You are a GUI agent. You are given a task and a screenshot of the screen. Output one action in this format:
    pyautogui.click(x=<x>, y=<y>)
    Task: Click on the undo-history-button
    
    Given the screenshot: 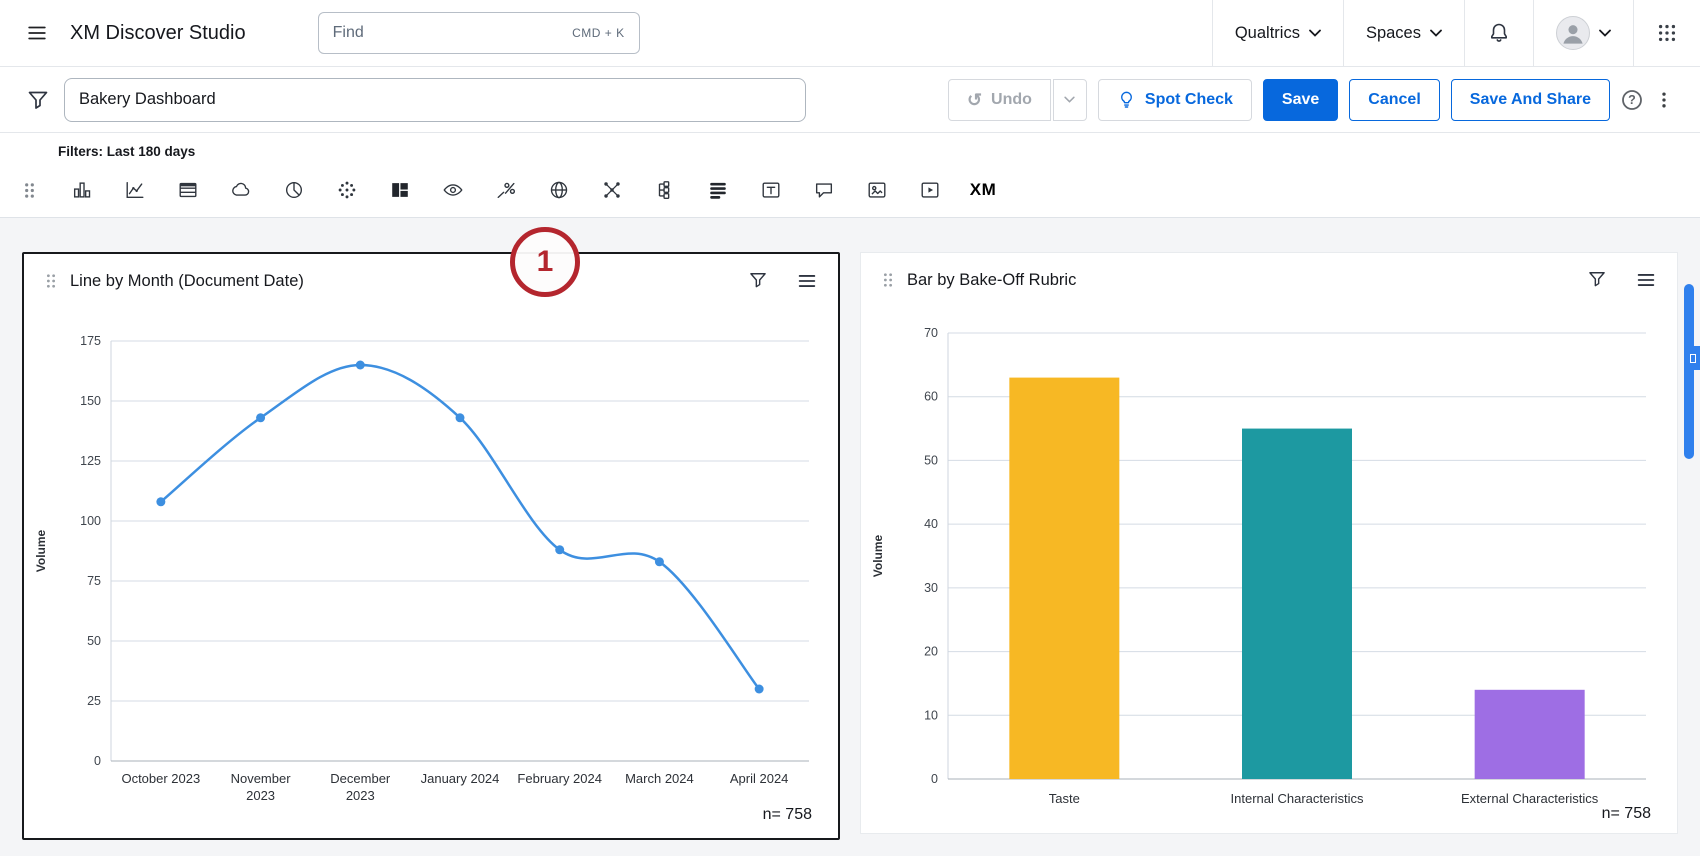 What is the action you would take?
    pyautogui.click(x=1069, y=99)
    